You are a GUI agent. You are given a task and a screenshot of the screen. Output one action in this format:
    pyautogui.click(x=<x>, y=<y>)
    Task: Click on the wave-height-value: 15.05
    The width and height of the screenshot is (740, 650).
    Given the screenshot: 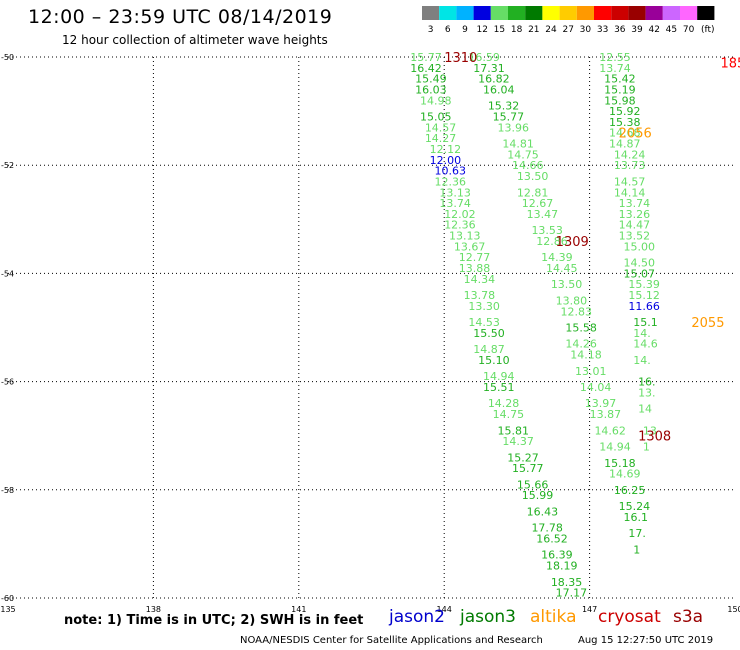 What is the action you would take?
    pyautogui.click(x=436, y=117)
    